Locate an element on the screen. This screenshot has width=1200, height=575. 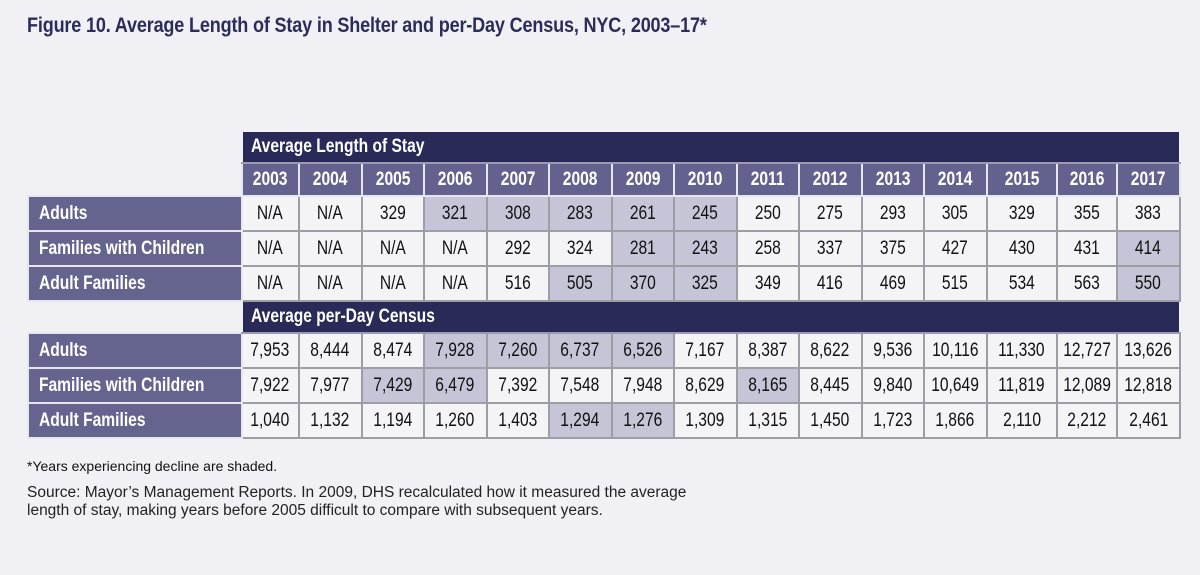
value-cell-shaded: 414 is located at coordinates (1148, 248).